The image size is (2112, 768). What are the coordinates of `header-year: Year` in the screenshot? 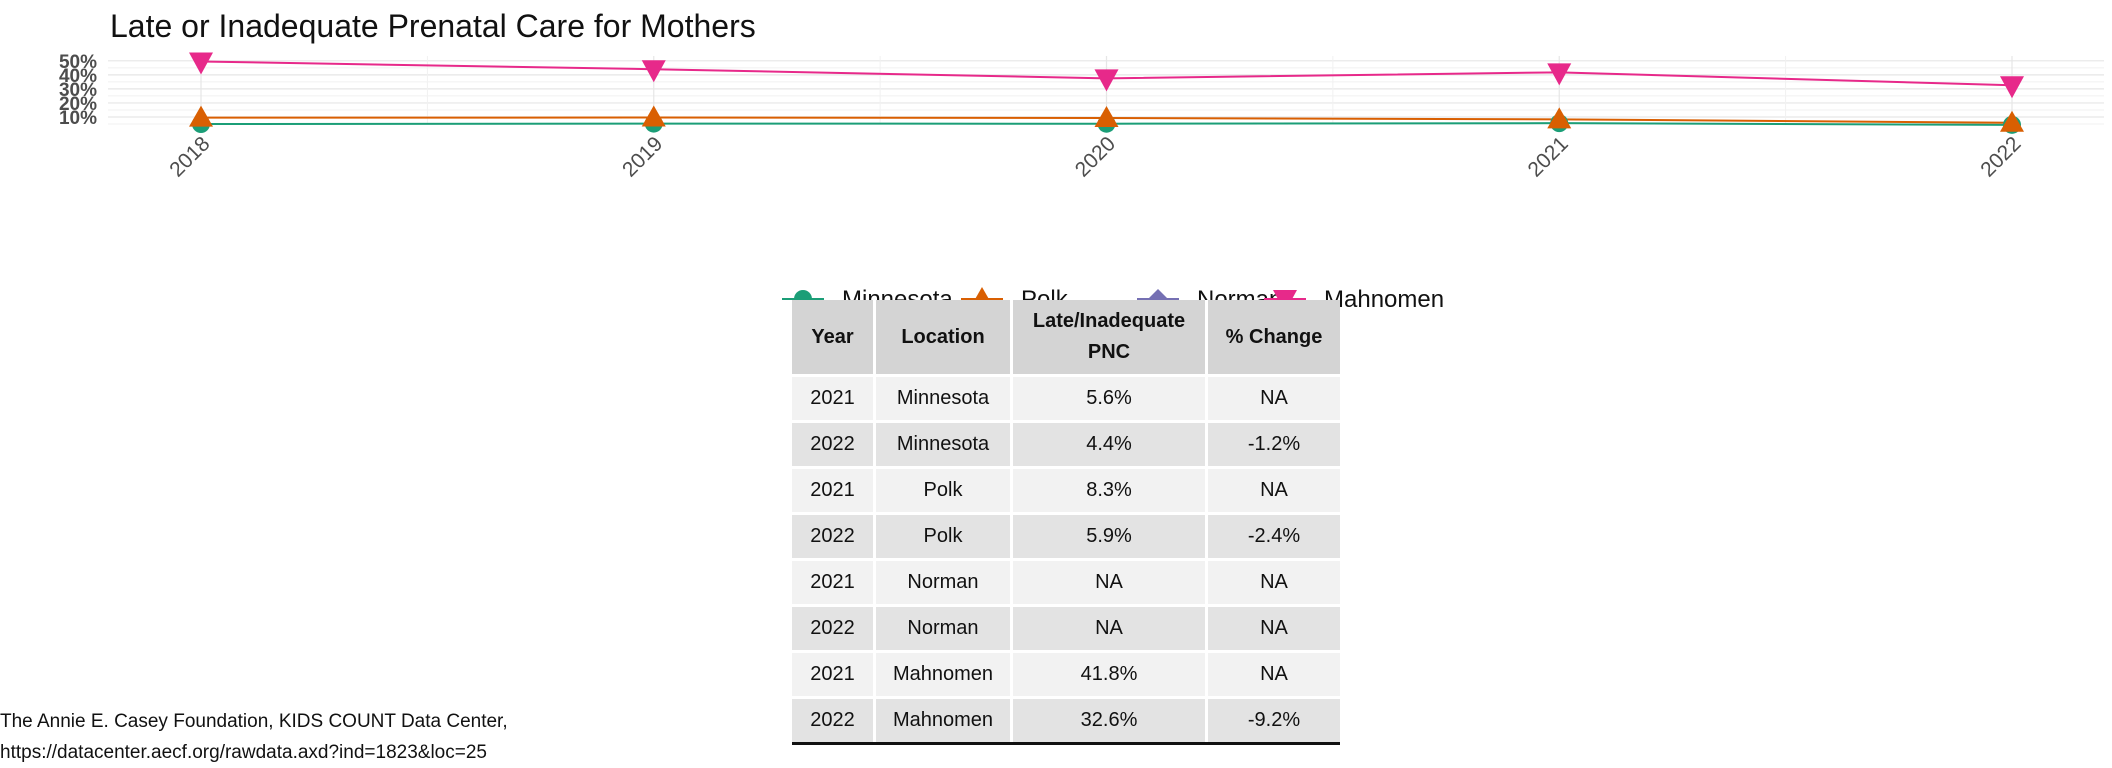 It's located at (834, 337).